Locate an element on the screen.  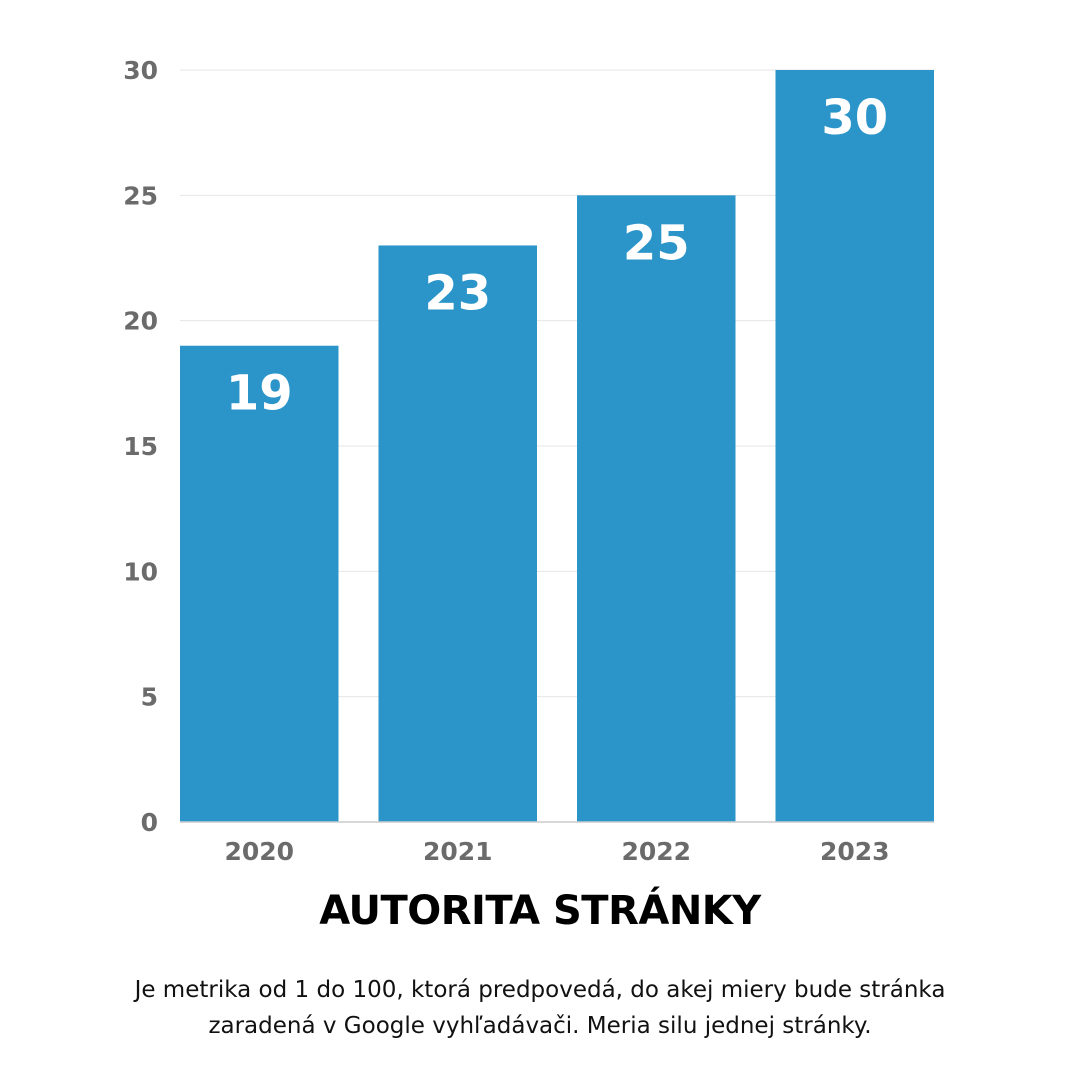
y-tick-label: 5 is located at coordinates (149, 697).